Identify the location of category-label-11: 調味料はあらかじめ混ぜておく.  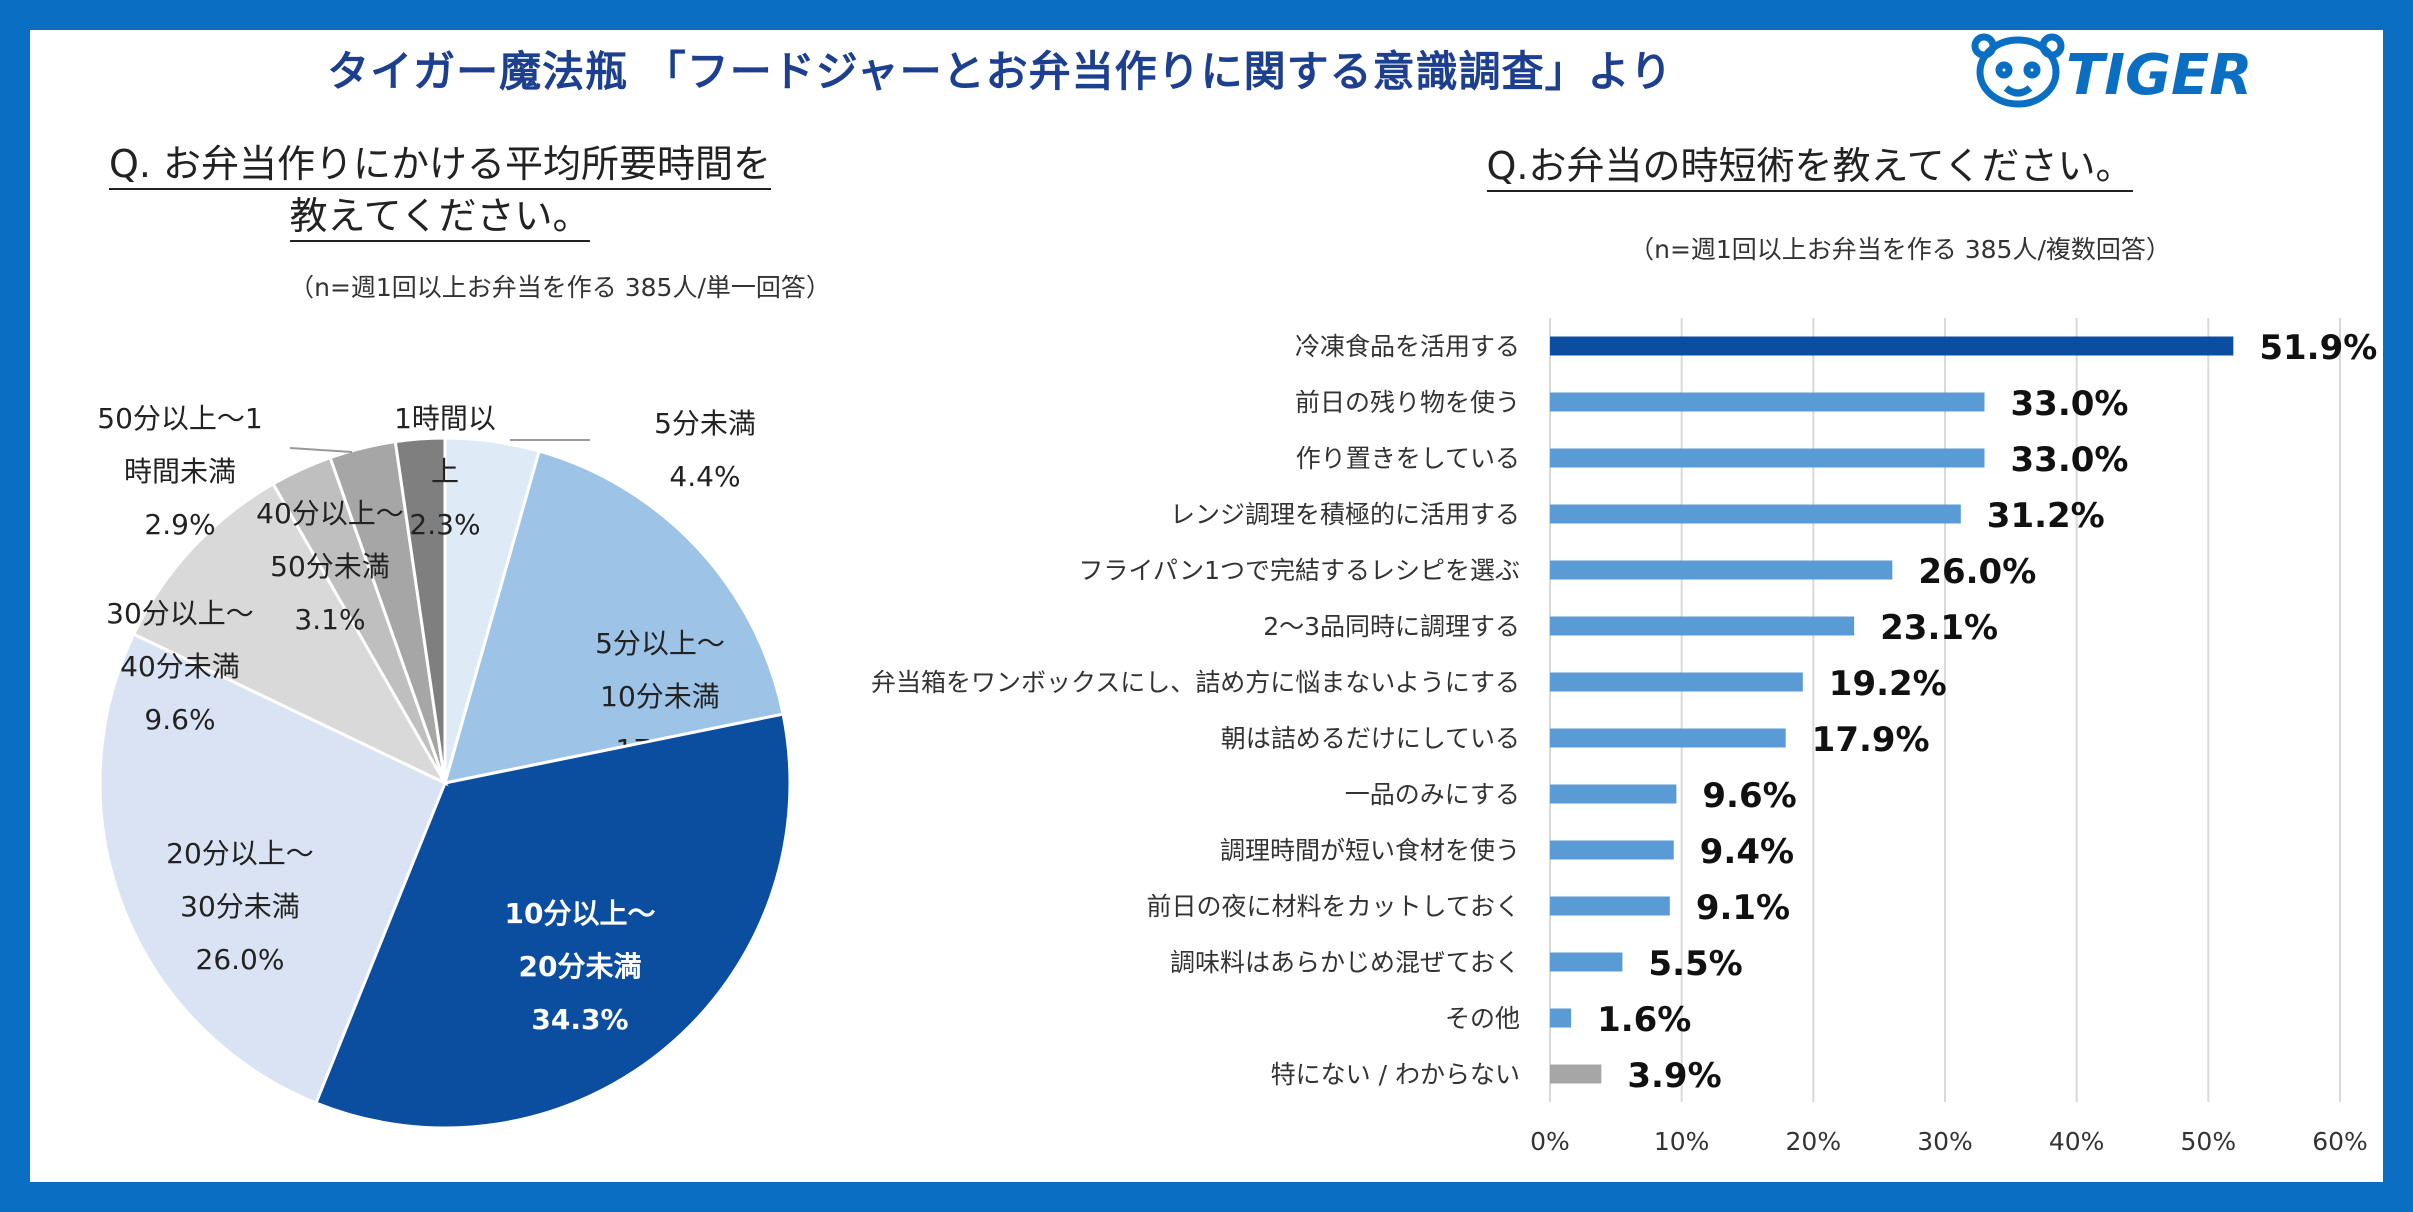
(1345, 962).